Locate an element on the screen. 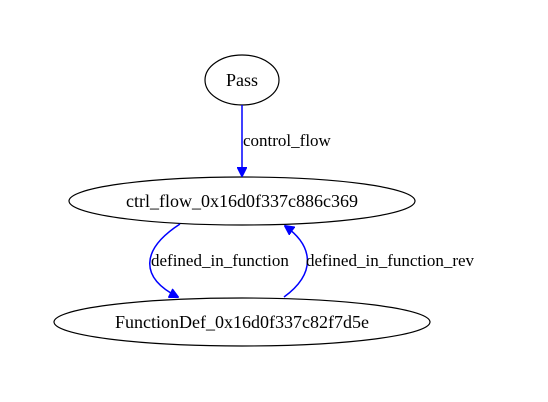 Image resolution: width=548 pixels, height=402 pixels. edge-defined-in-function-rev: defined_in_function_rev is located at coordinates (379, 262).